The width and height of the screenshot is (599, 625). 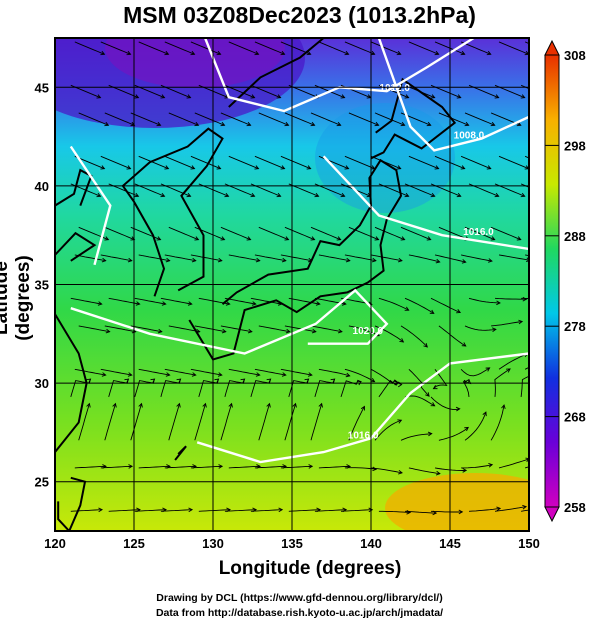 I want to click on x-axis-label: Longitude (degrees), so click(x=310, y=568).